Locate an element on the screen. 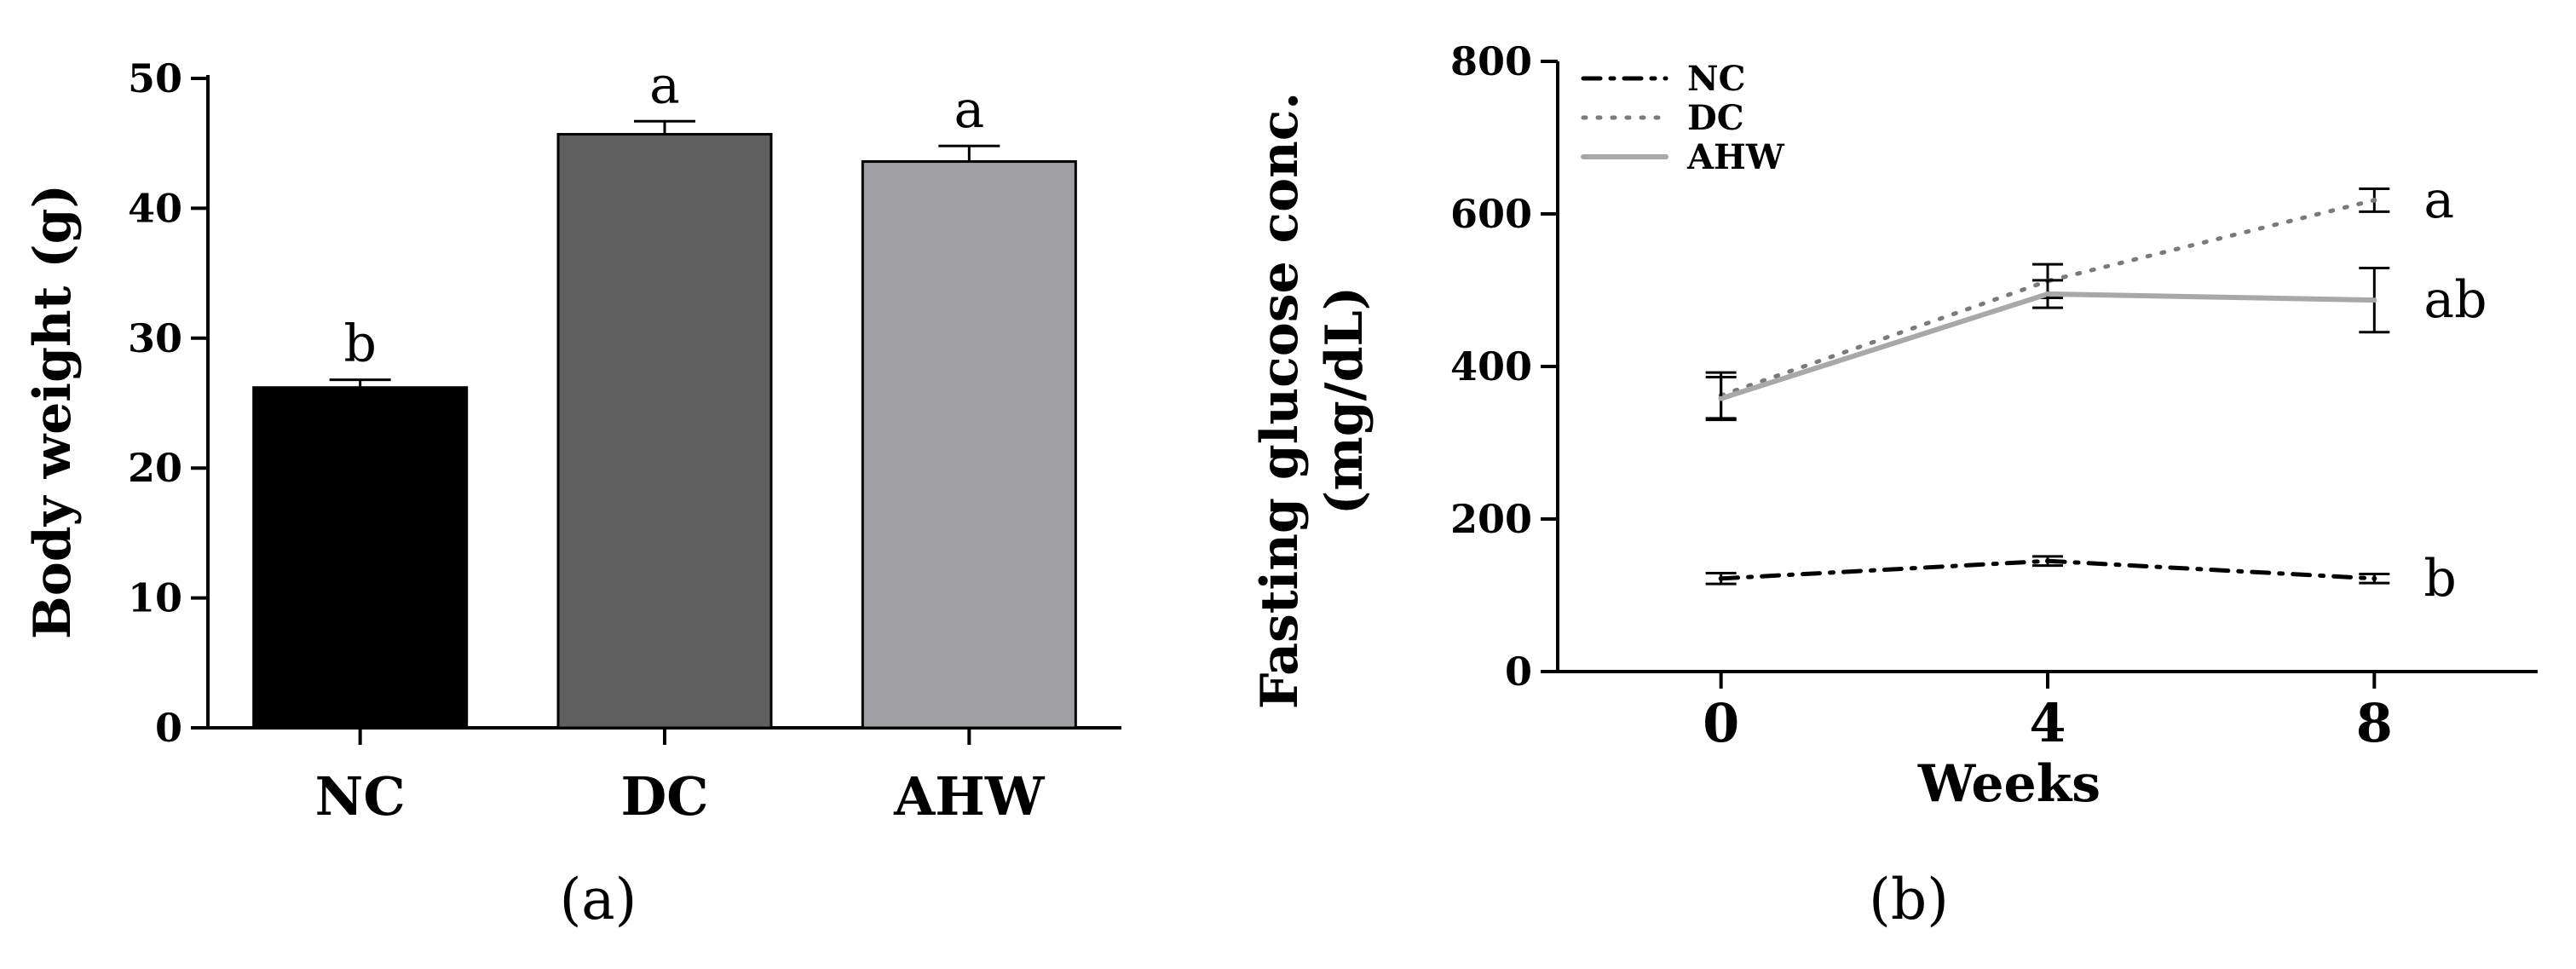  y-axis-label-line: Fasting glucose conc. is located at coordinates (1280, 400).